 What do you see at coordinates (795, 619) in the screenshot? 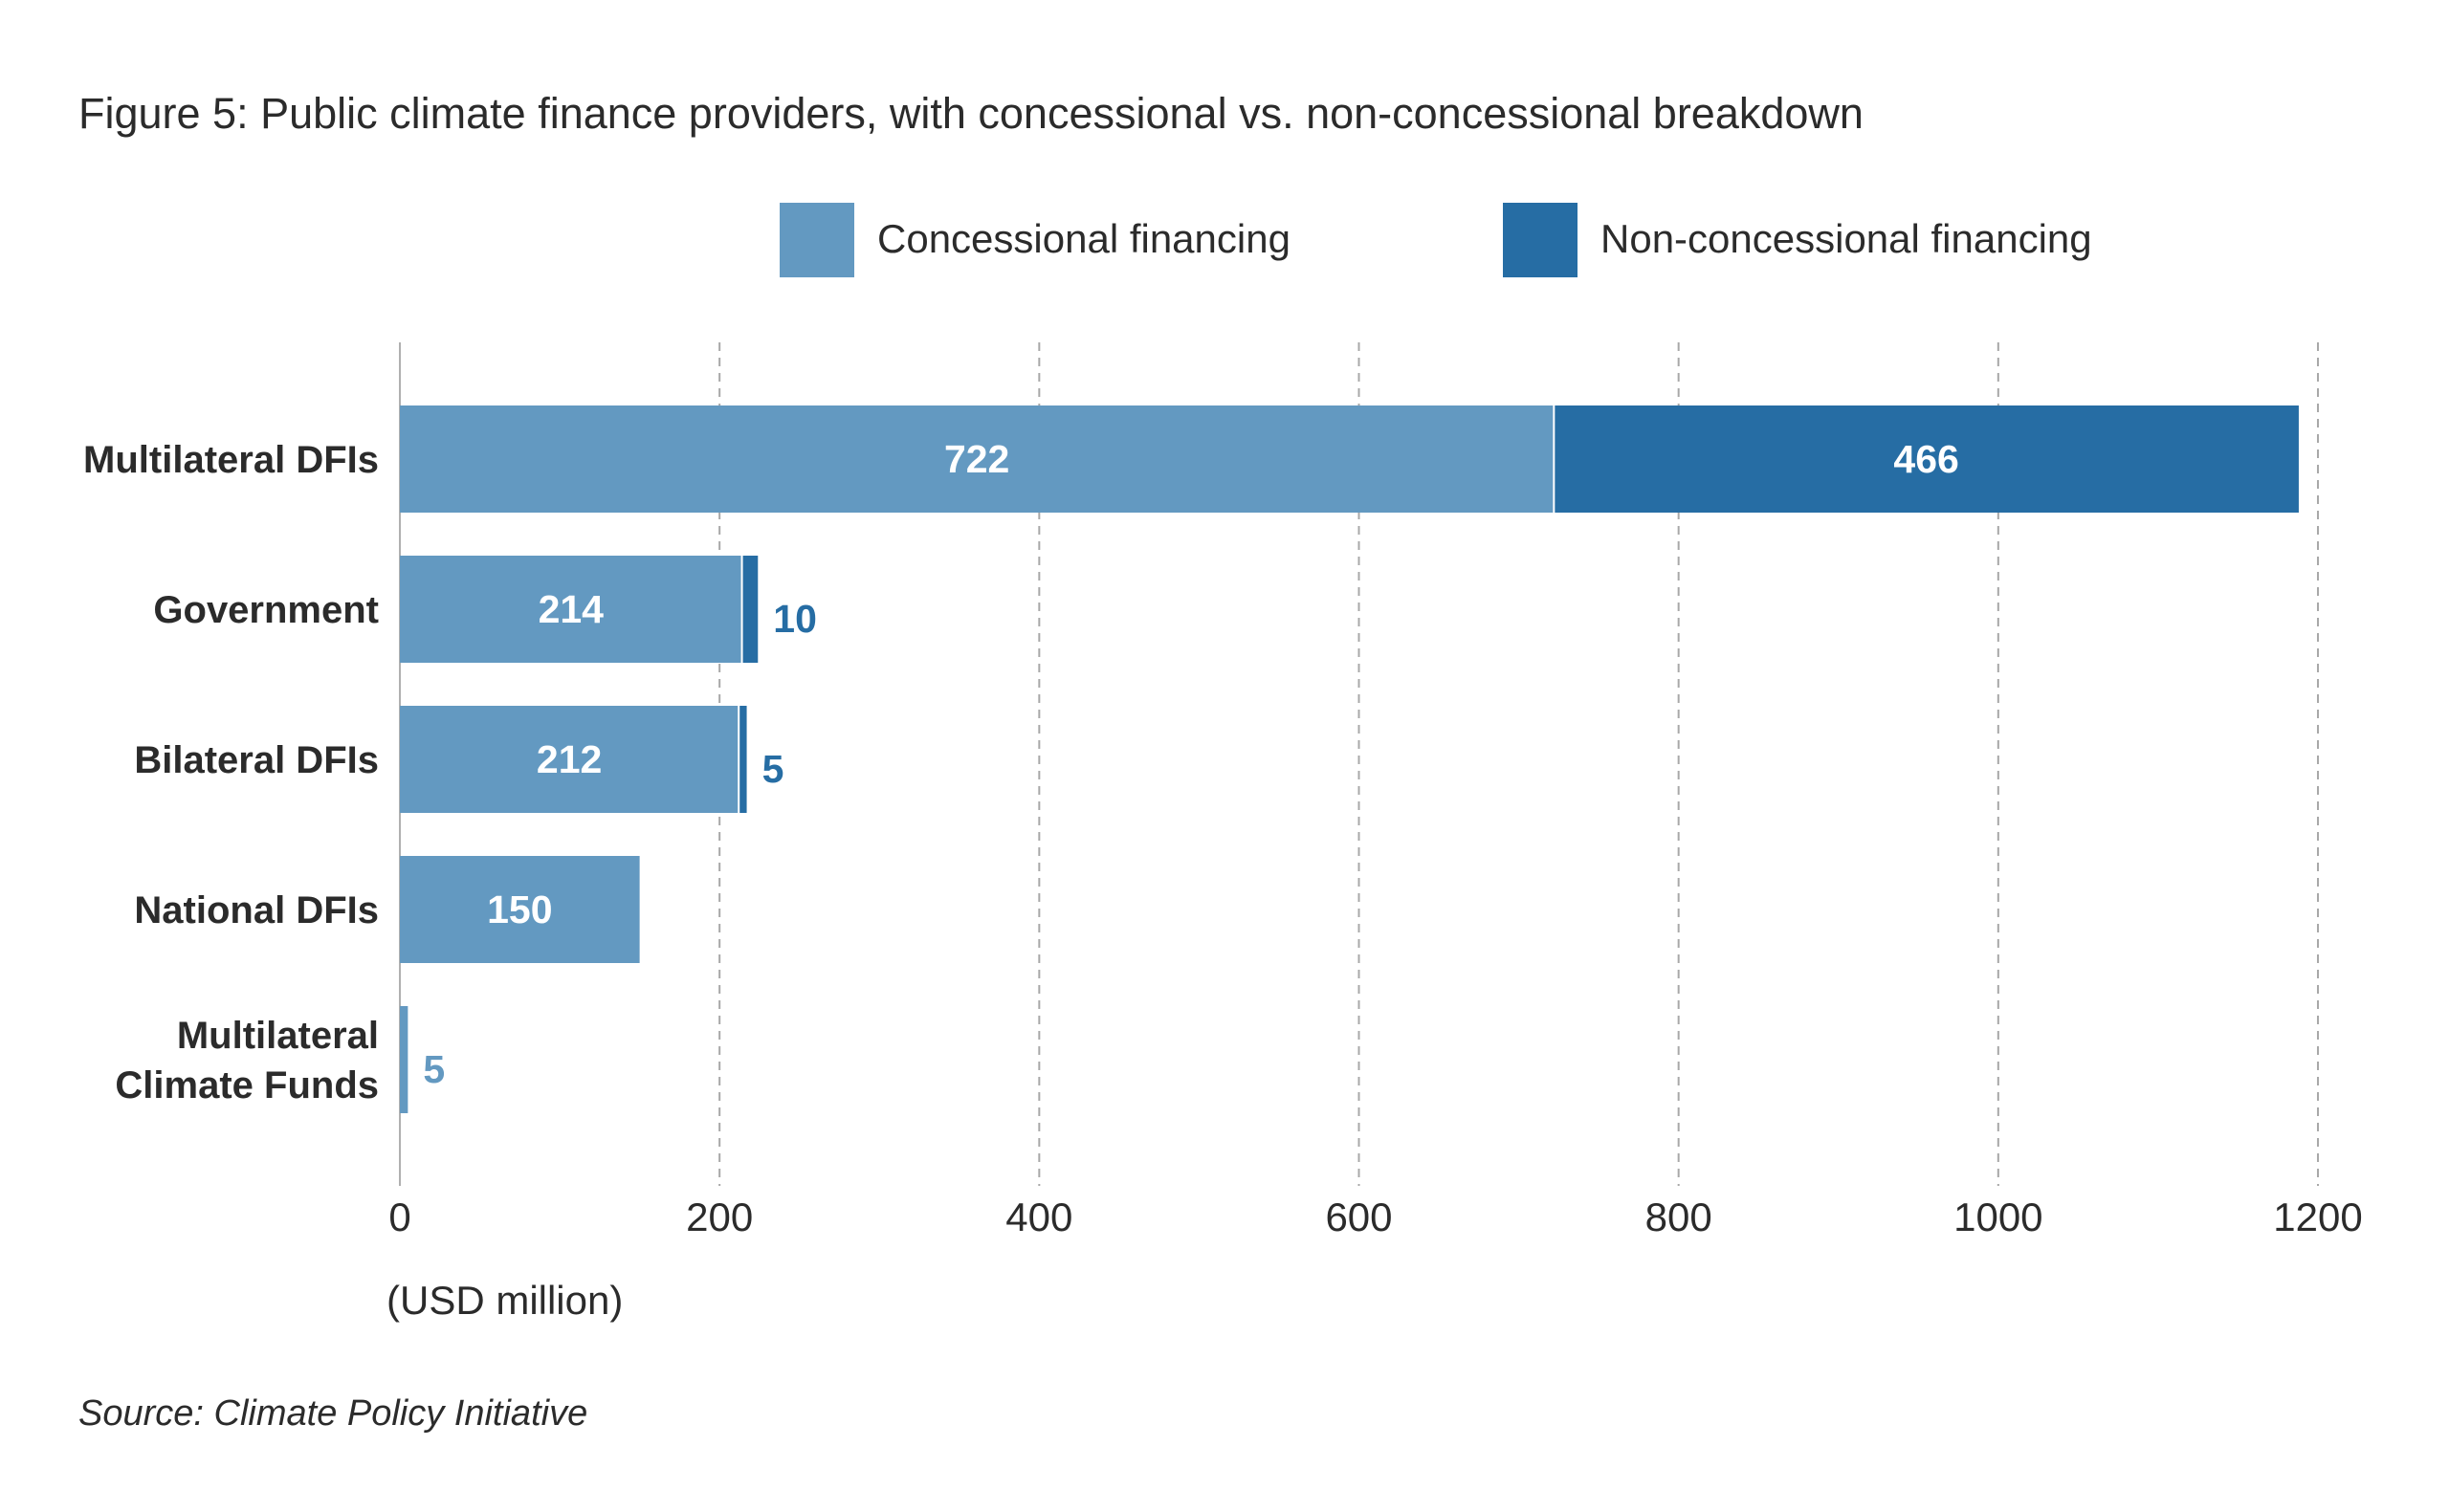
I see `data-label-non-concessional-1: 10` at bounding box center [795, 619].